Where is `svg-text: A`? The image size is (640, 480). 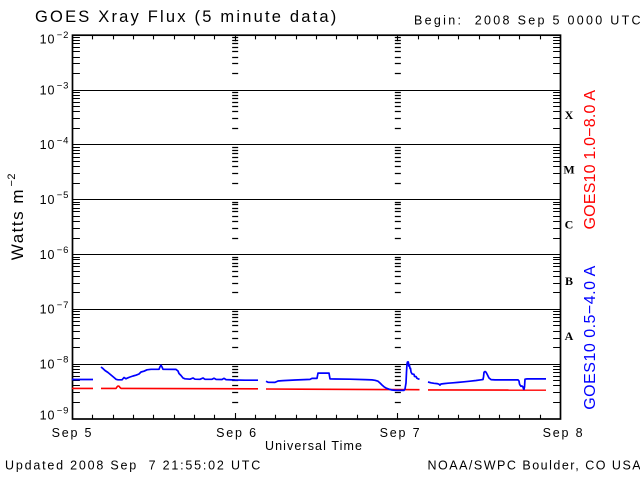
svg-text: A is located at coordinates (569, 336).